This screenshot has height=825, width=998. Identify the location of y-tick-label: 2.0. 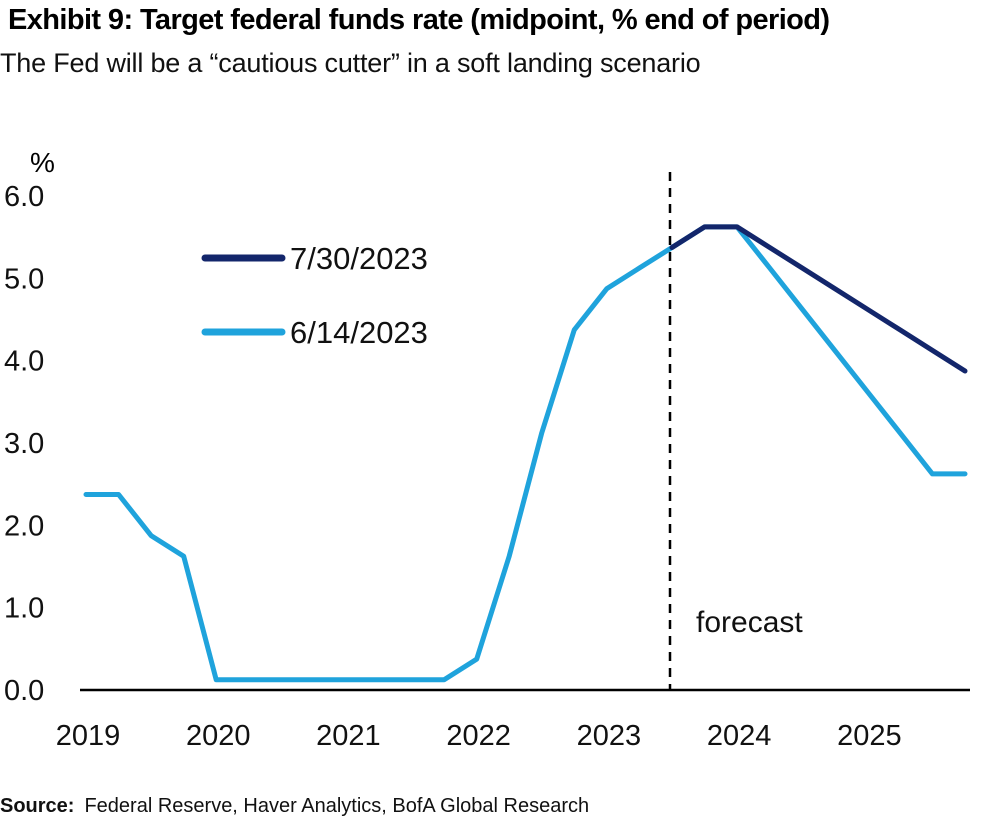
(24, 526).